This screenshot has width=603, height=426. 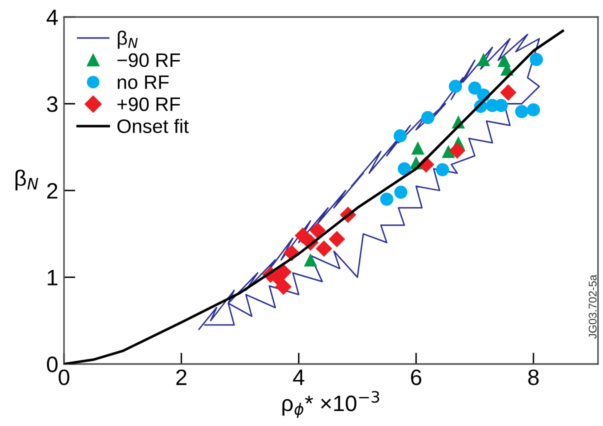 What do you see at coordinates (298, 377) in the screenshot?
I see `x-tick-label: 4` at bounding box center [298, 377].